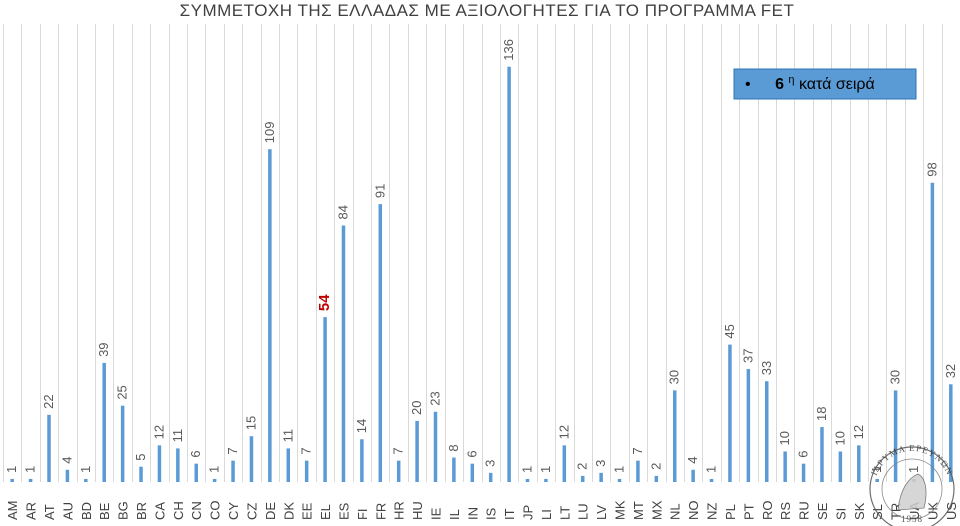 The width and height of the screenshot is (960, 526). I want to click on data-label-de: 109, so click(269, 132).